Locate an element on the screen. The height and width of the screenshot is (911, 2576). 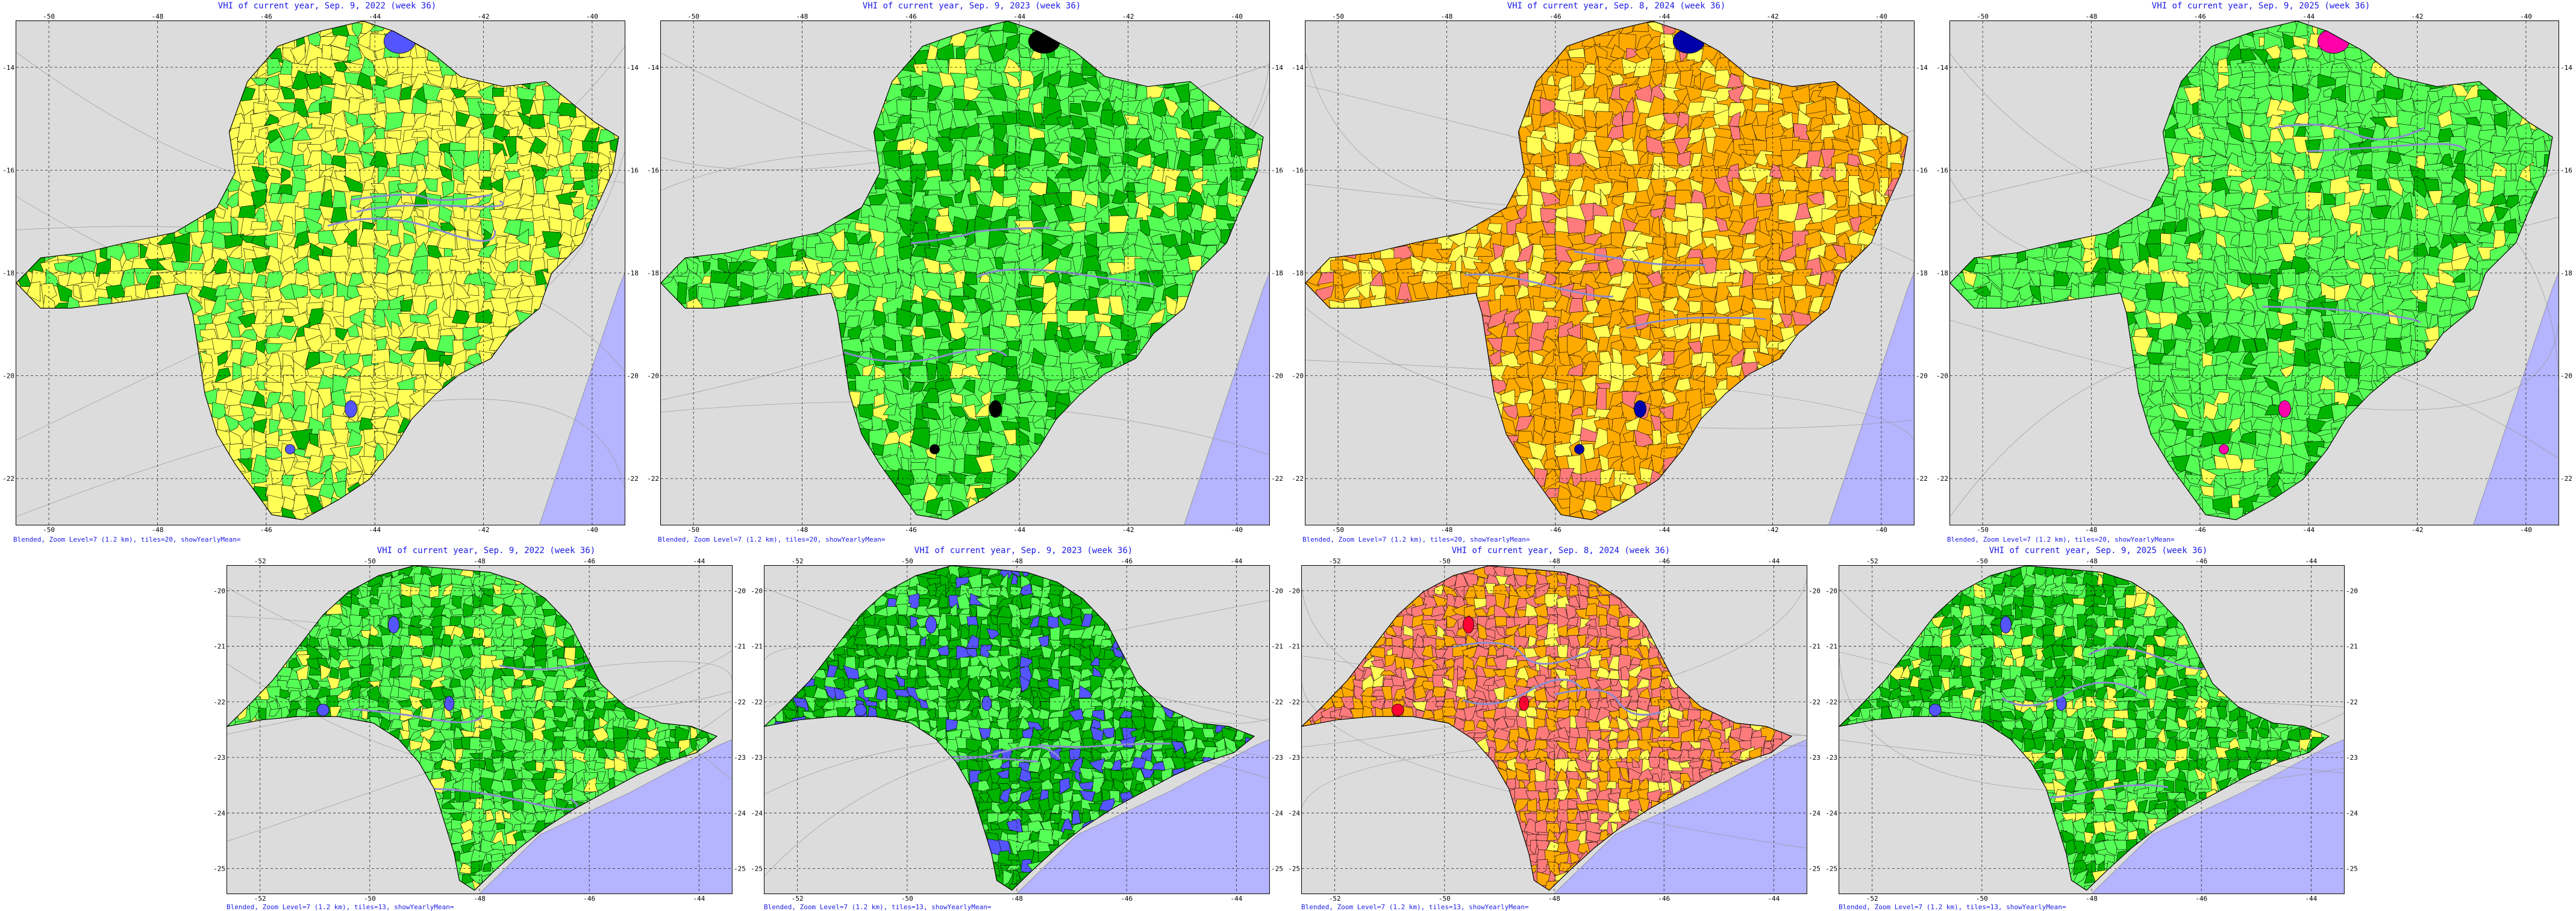
y-tick-label: -18 is located at coordinates (1942, 273).